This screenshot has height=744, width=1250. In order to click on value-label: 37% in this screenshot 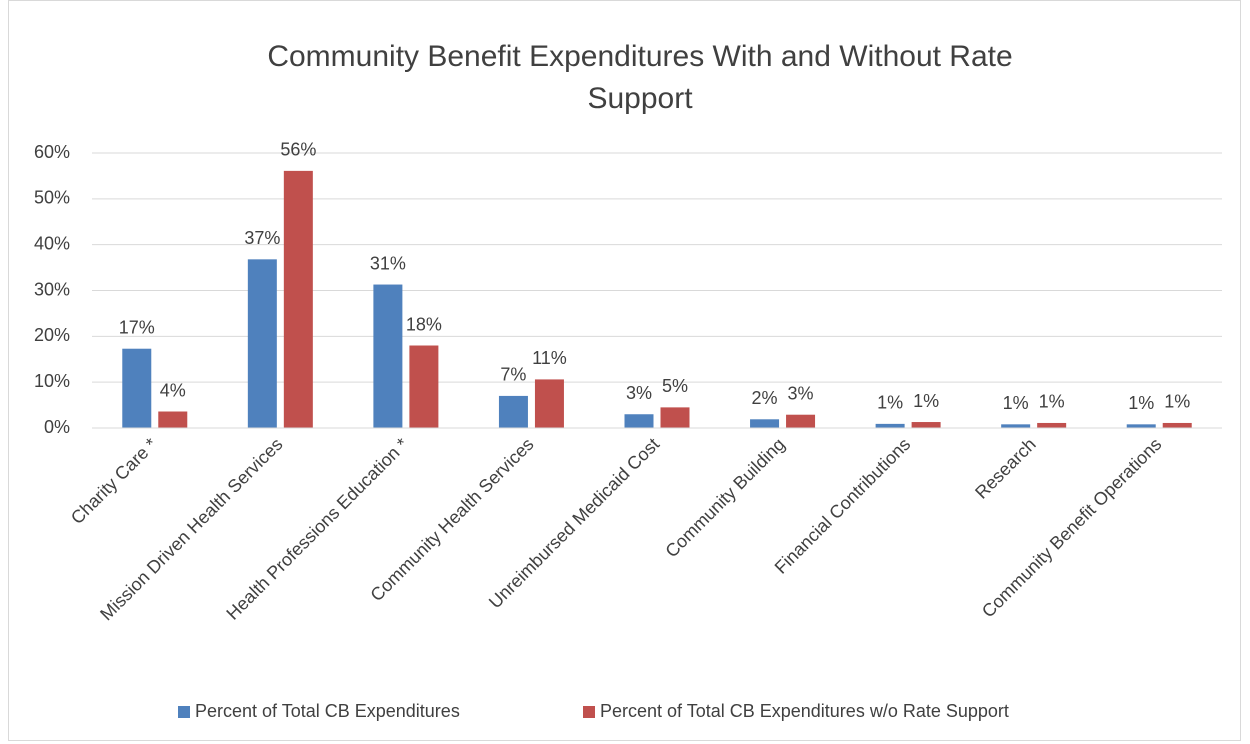, I will do `click(262, 238)`.